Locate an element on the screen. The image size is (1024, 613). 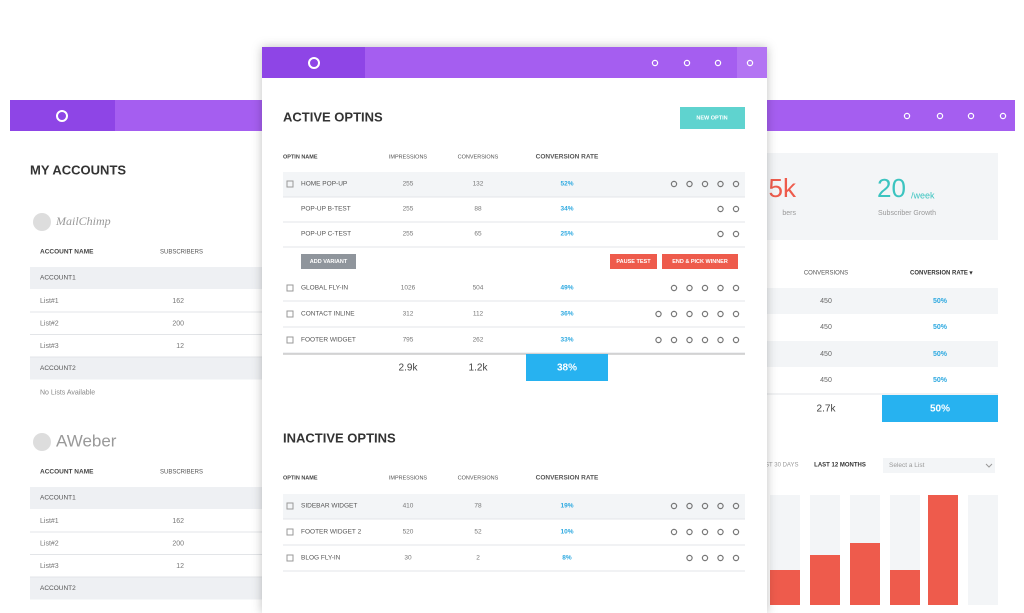
total: 2.9k is located at coordinates (409, 368).